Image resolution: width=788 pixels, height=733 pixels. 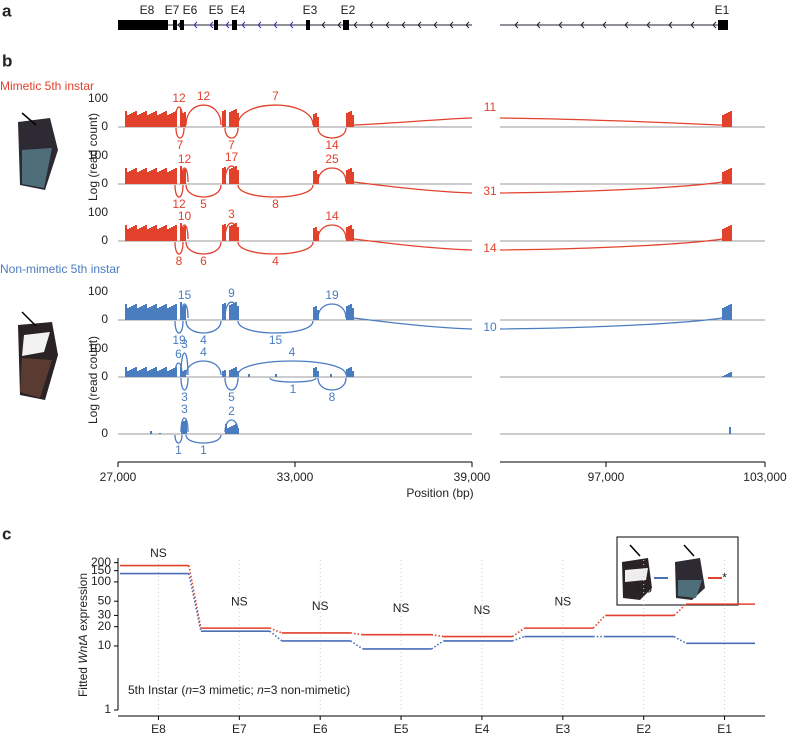 I want to click on junction-count: 15, so click(x=276, y=340).